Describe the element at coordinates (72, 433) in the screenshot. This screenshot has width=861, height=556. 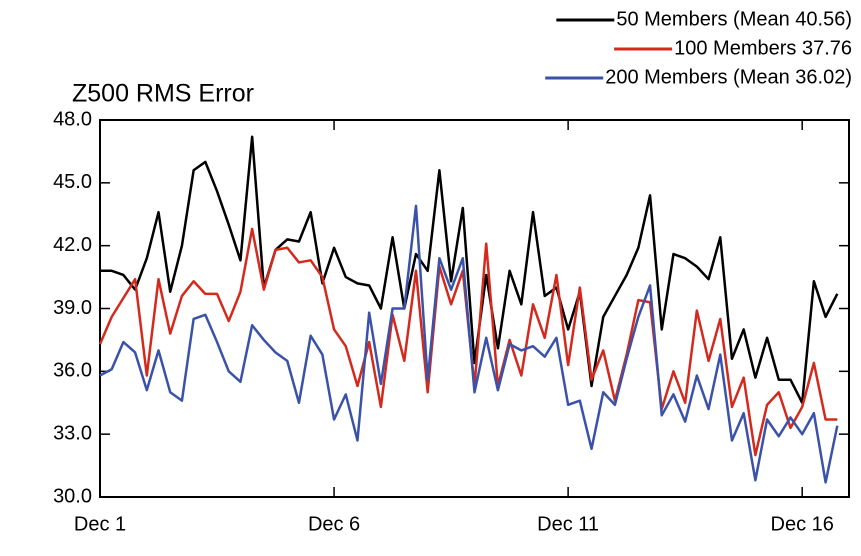
I see `y-tick-label: 33.0` at that location.